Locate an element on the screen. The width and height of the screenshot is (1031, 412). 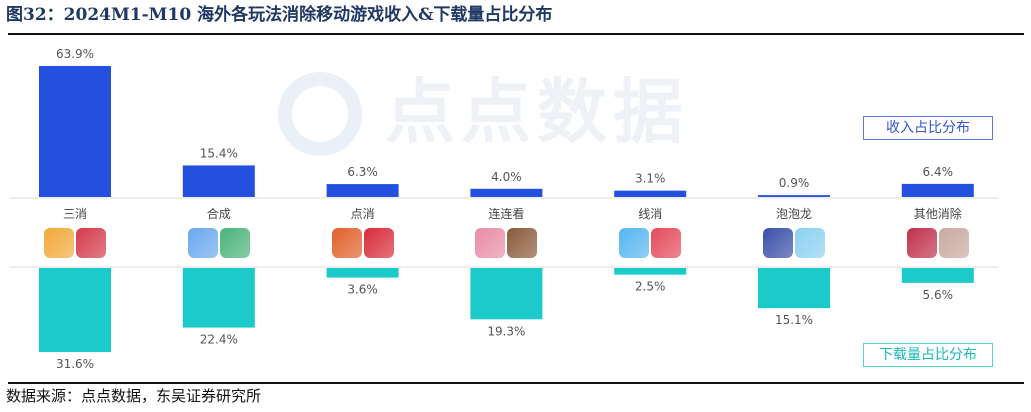
category-label-3: 连连看 is located at coordinates (506, 213).